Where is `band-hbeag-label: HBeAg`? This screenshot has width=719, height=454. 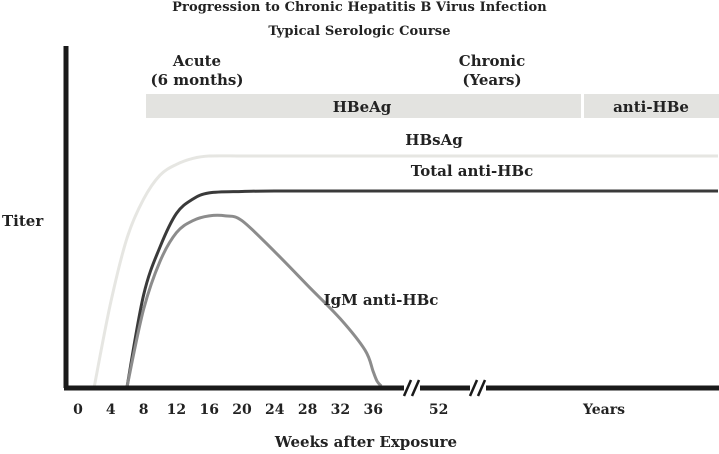
band-hbeag-label: HBeAg is located at coordinates (362, 107).